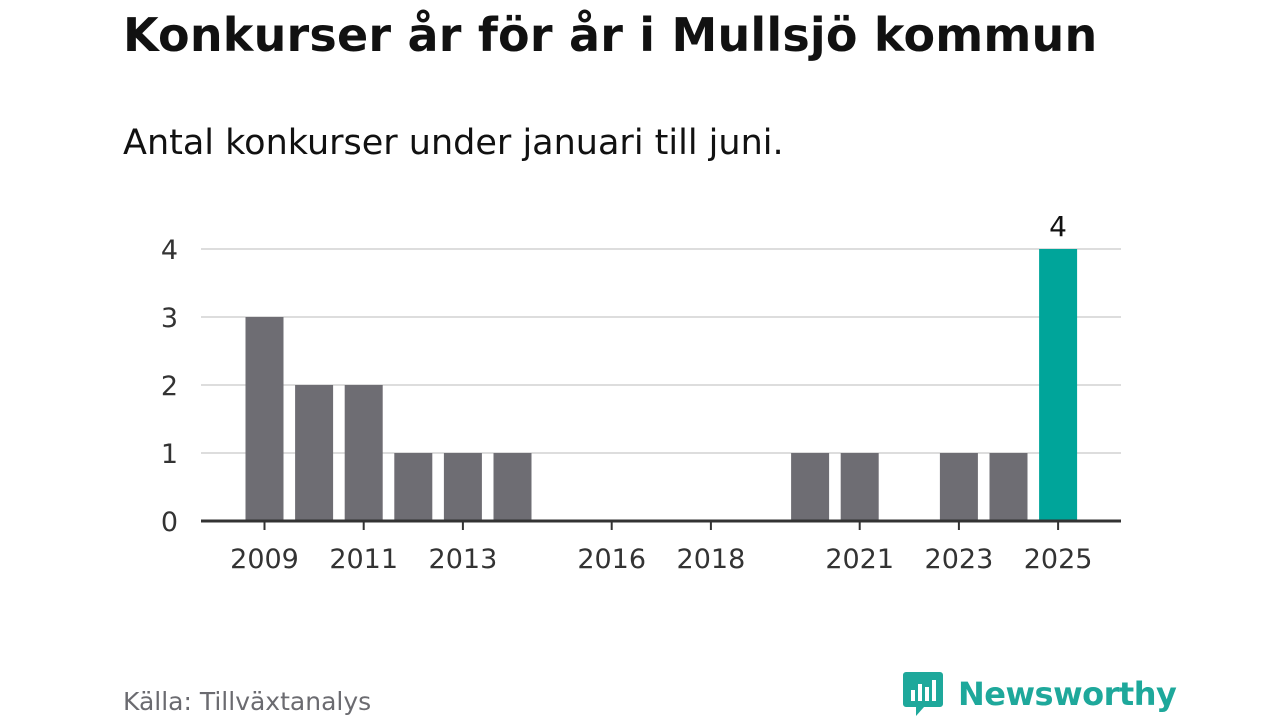  I want to click on bar-2010, so click(314, 453).